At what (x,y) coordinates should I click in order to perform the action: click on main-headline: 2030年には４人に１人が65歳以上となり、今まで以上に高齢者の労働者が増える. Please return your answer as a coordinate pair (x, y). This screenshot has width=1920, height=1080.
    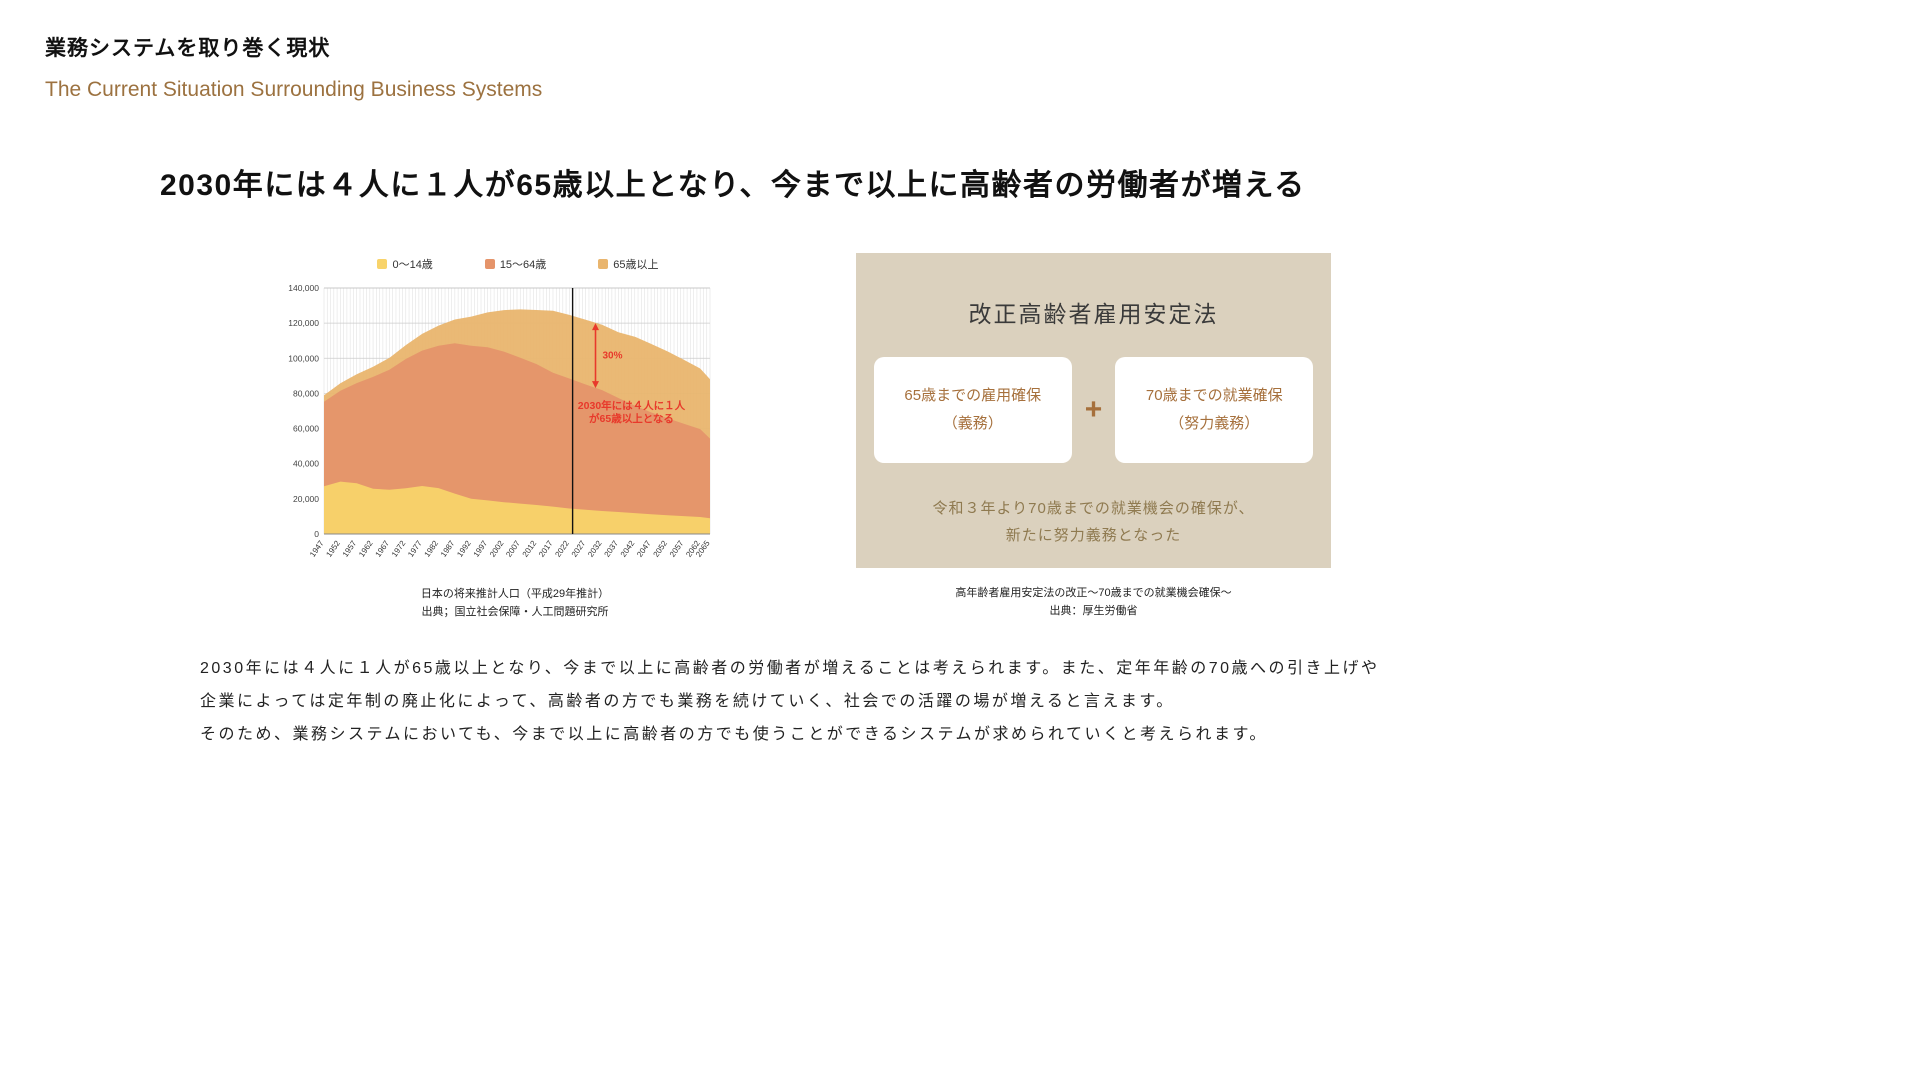
    Looking at the image, I should click on (733, 185).